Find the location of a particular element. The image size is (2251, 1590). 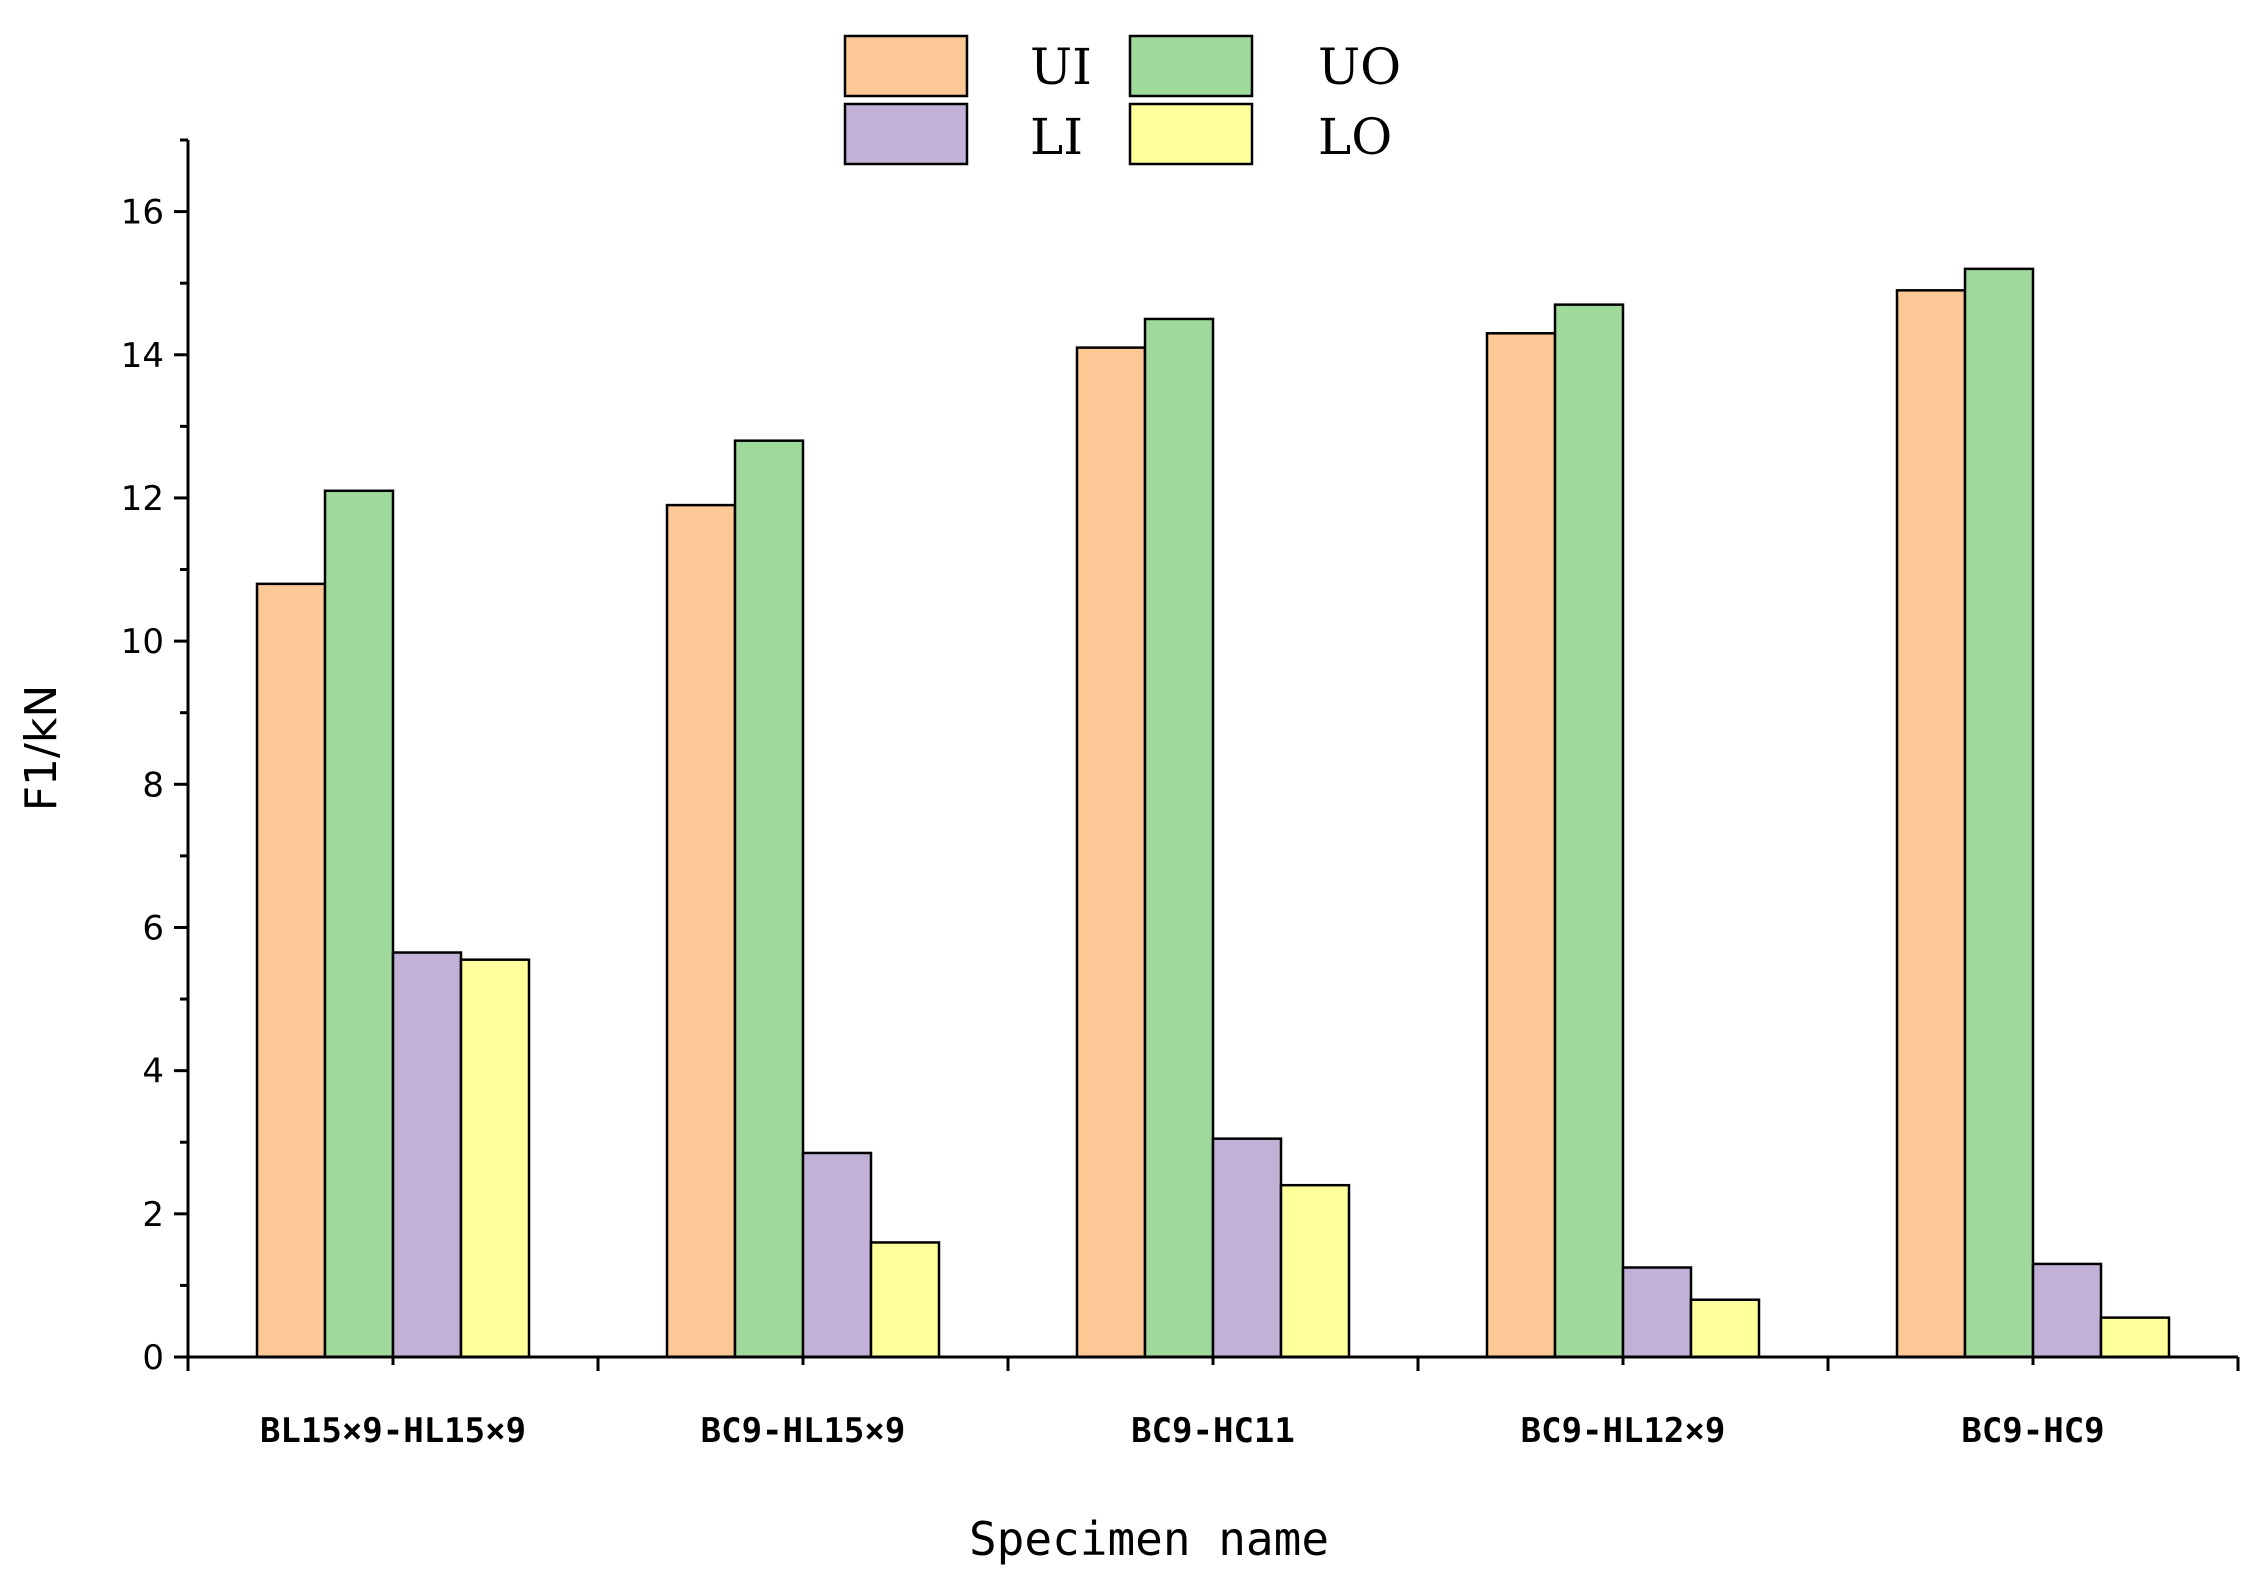

x-tick-label: BL15×9-HL15×9 is located at coordinates (393, 1431).